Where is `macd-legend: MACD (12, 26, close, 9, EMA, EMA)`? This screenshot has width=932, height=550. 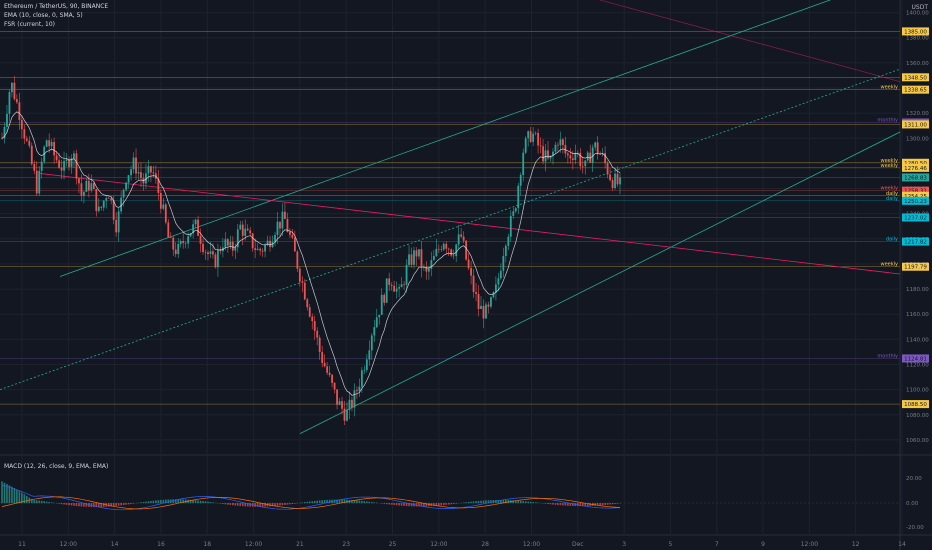 macd-legend: MACD (12, 26, close, 9, EMA, EMA) is located at coordinates (56, 466).